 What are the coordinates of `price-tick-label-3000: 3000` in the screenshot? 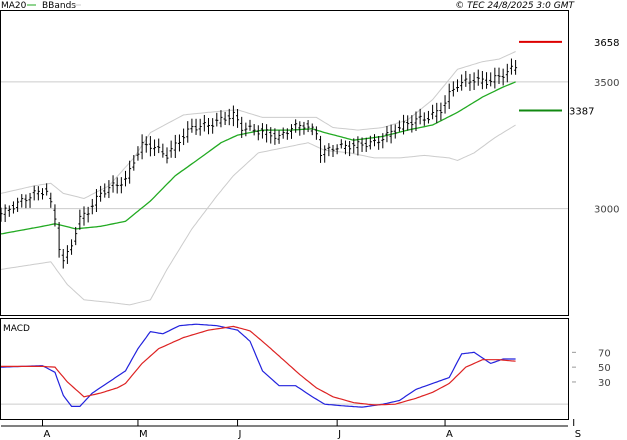 It's located at (606, 210).